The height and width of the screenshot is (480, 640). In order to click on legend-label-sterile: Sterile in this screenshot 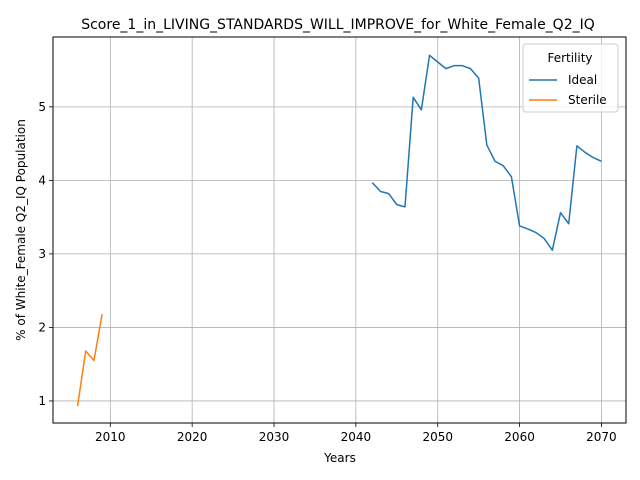, I will do `click(587, 100)`.